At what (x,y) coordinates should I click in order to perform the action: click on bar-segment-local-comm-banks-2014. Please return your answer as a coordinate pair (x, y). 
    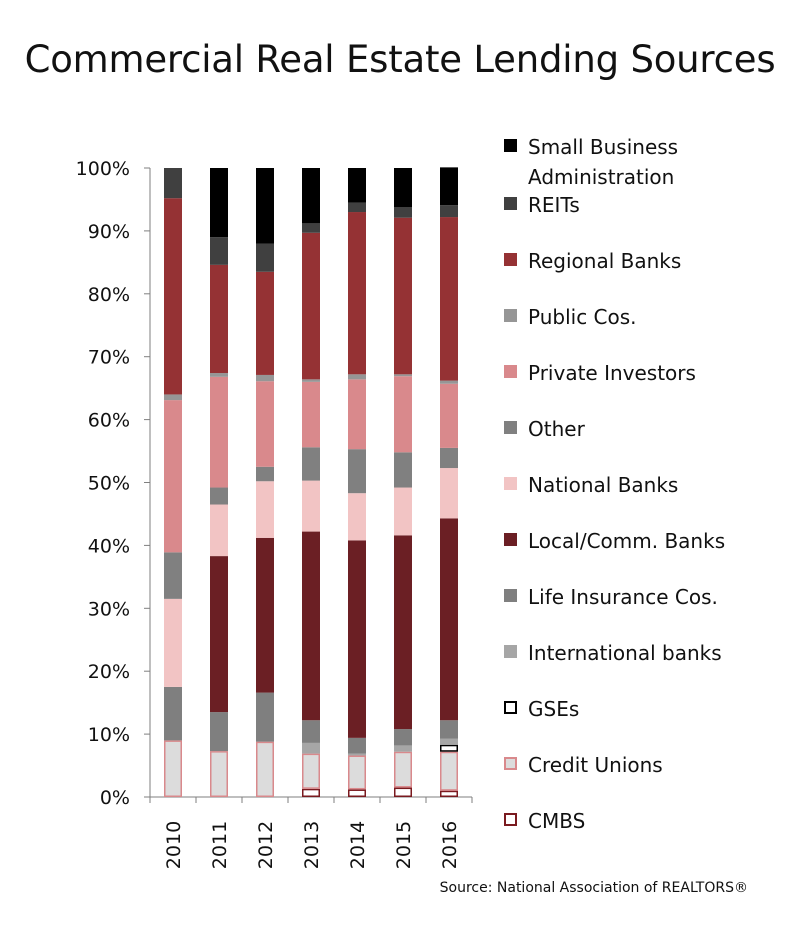
    Looking at the image, I should click on (357, 639).